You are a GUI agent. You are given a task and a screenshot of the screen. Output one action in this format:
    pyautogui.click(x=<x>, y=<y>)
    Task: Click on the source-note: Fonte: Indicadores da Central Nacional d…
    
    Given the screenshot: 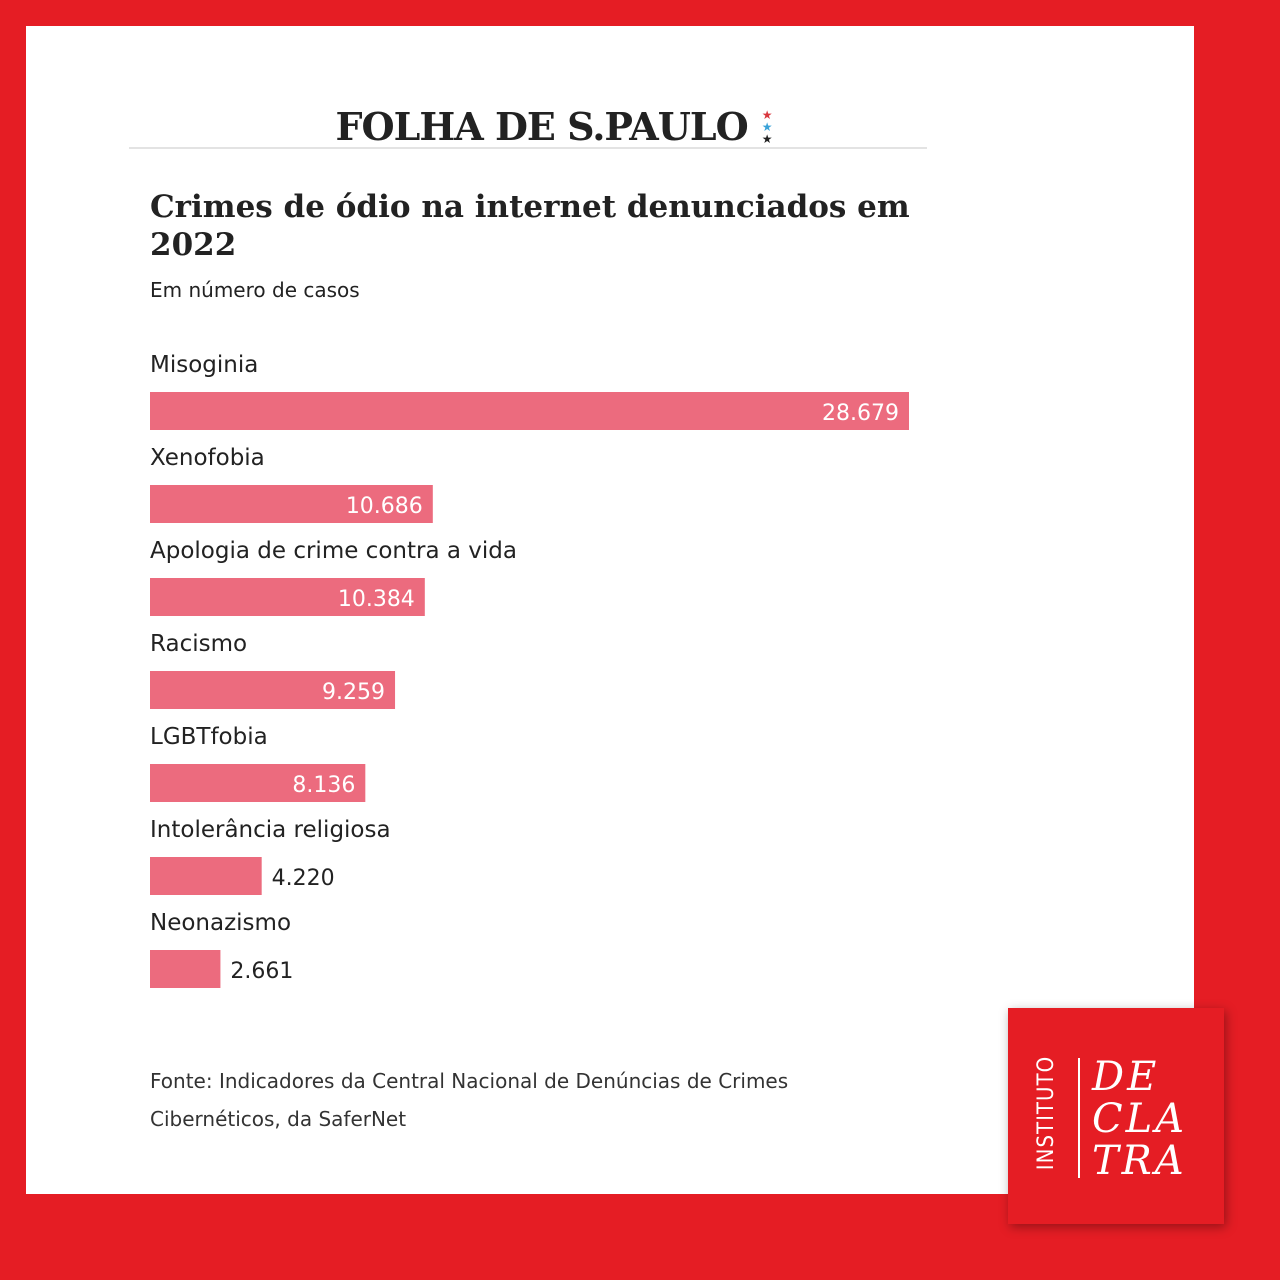 What is the action you would take?
    pyautogui.click(x=469, y=1100)
    